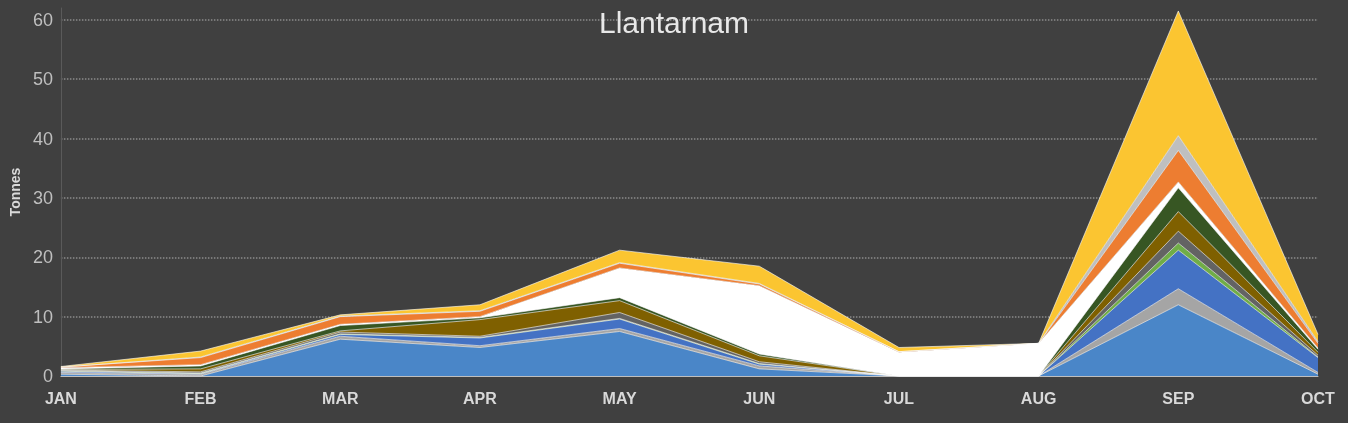  I want to click on x-tick-label: OCT, so click(1318, 398).